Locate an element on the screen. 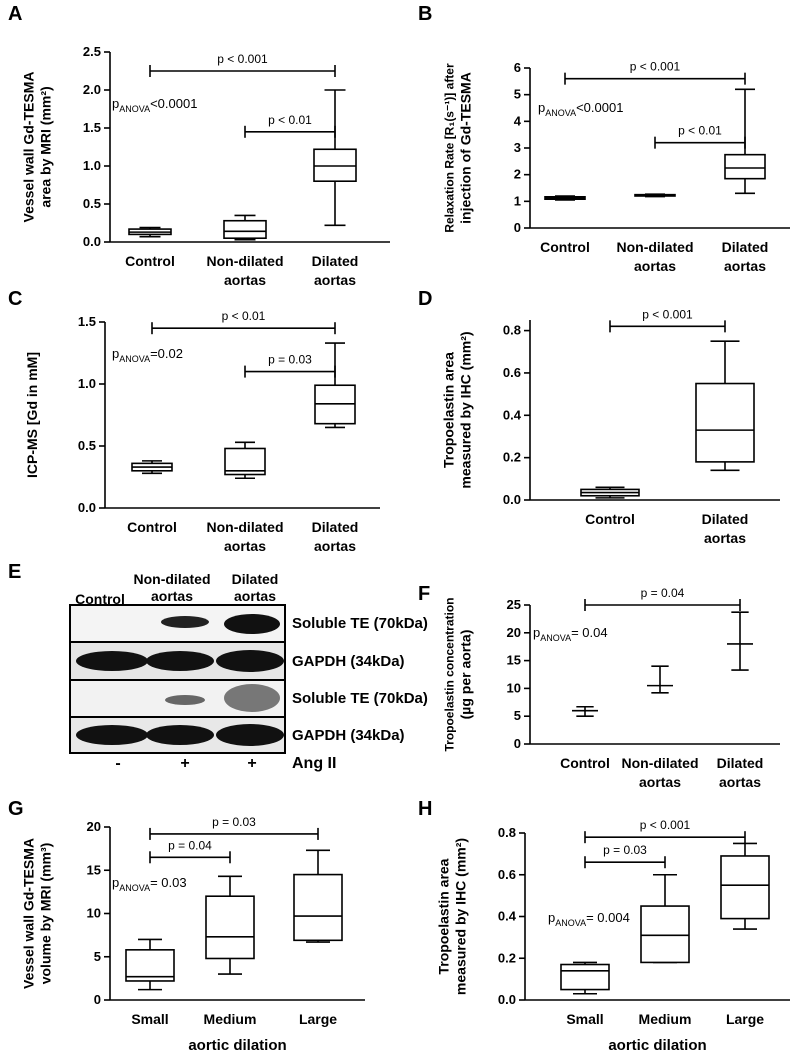 The height and width of the screenshot is (1057, 800). treatment-label: Ang II is located at coordinates (314, 763).